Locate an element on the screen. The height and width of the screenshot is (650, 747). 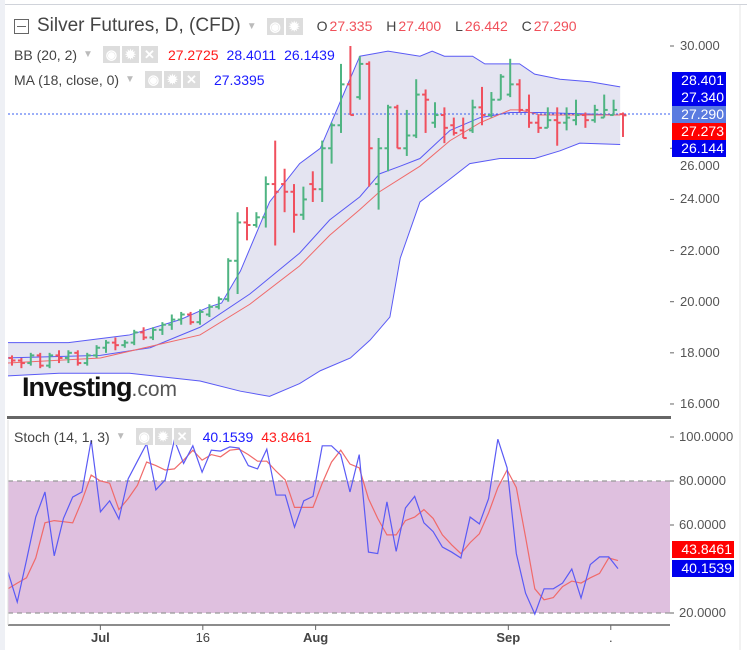
ma-value: 27.3395 is located at coordinates (239, 79).